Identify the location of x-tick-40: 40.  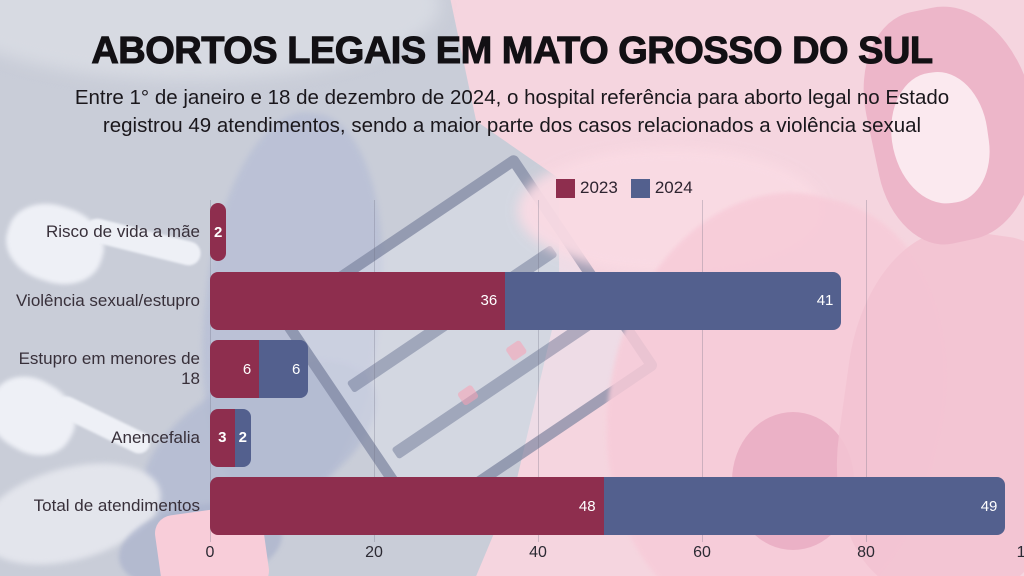
(538, 552).